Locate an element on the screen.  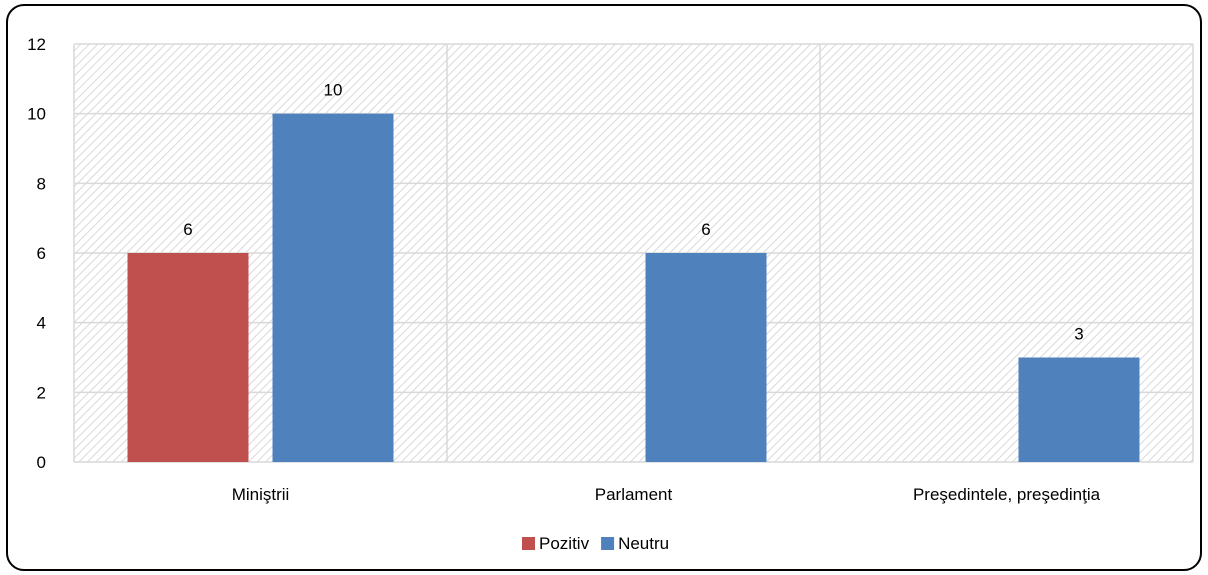
legend-swatch-pozitiv is located at coordinates (528, 543).